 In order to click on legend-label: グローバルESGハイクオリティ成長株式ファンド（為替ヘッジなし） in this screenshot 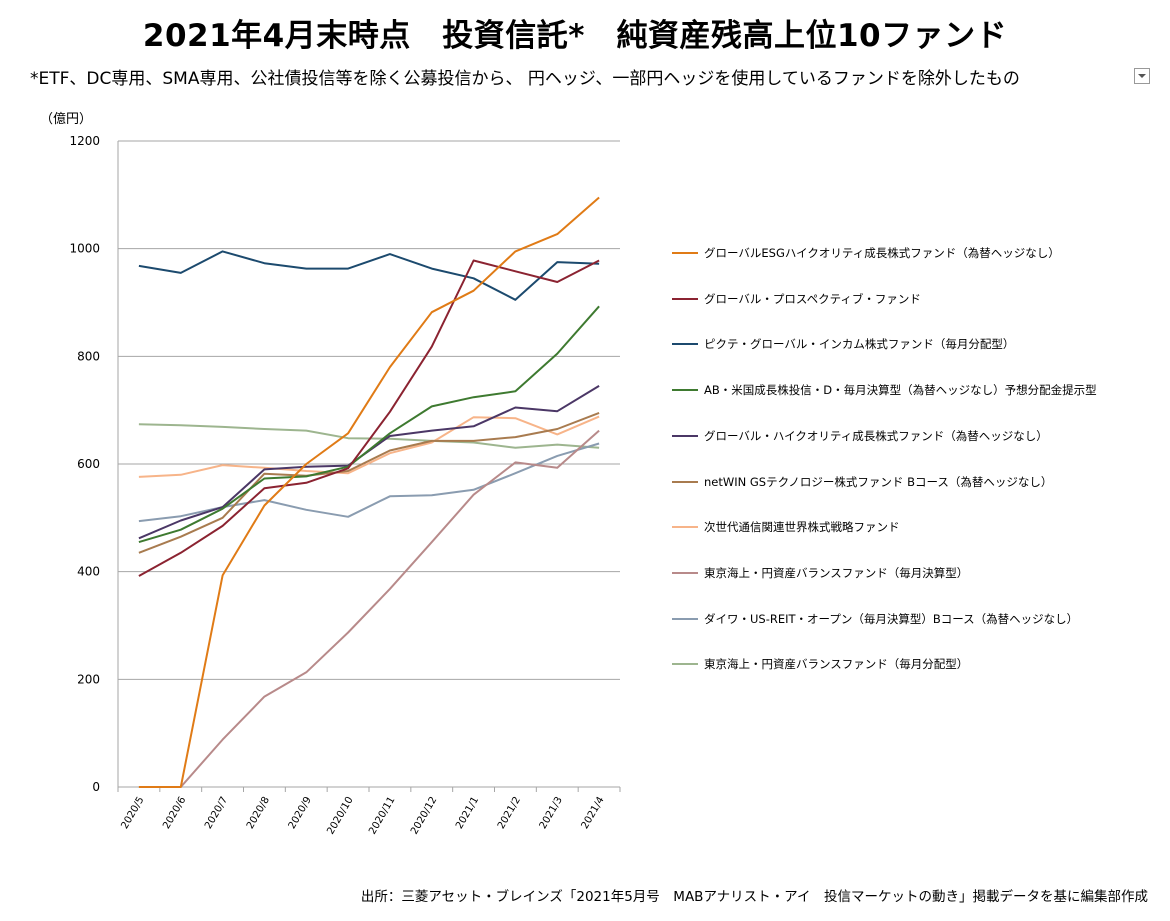, I will do `click(882, 253)`.